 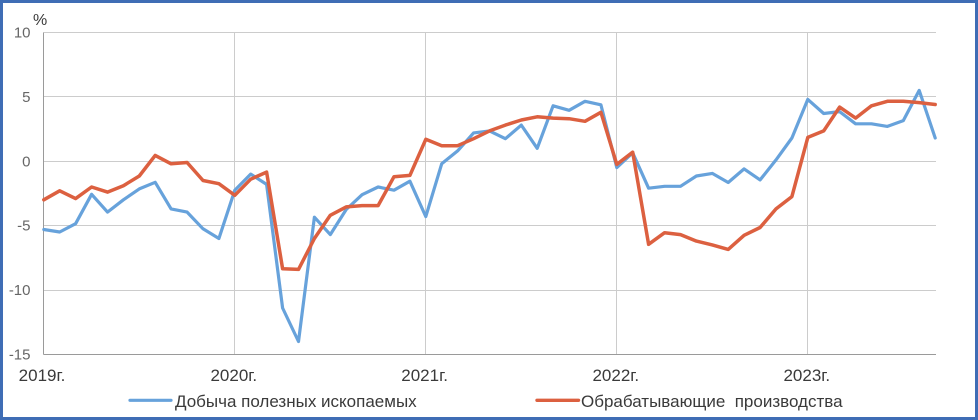 I want to click on svg-text: Добыча полезных ископаемых, so click(x=296, y=401).